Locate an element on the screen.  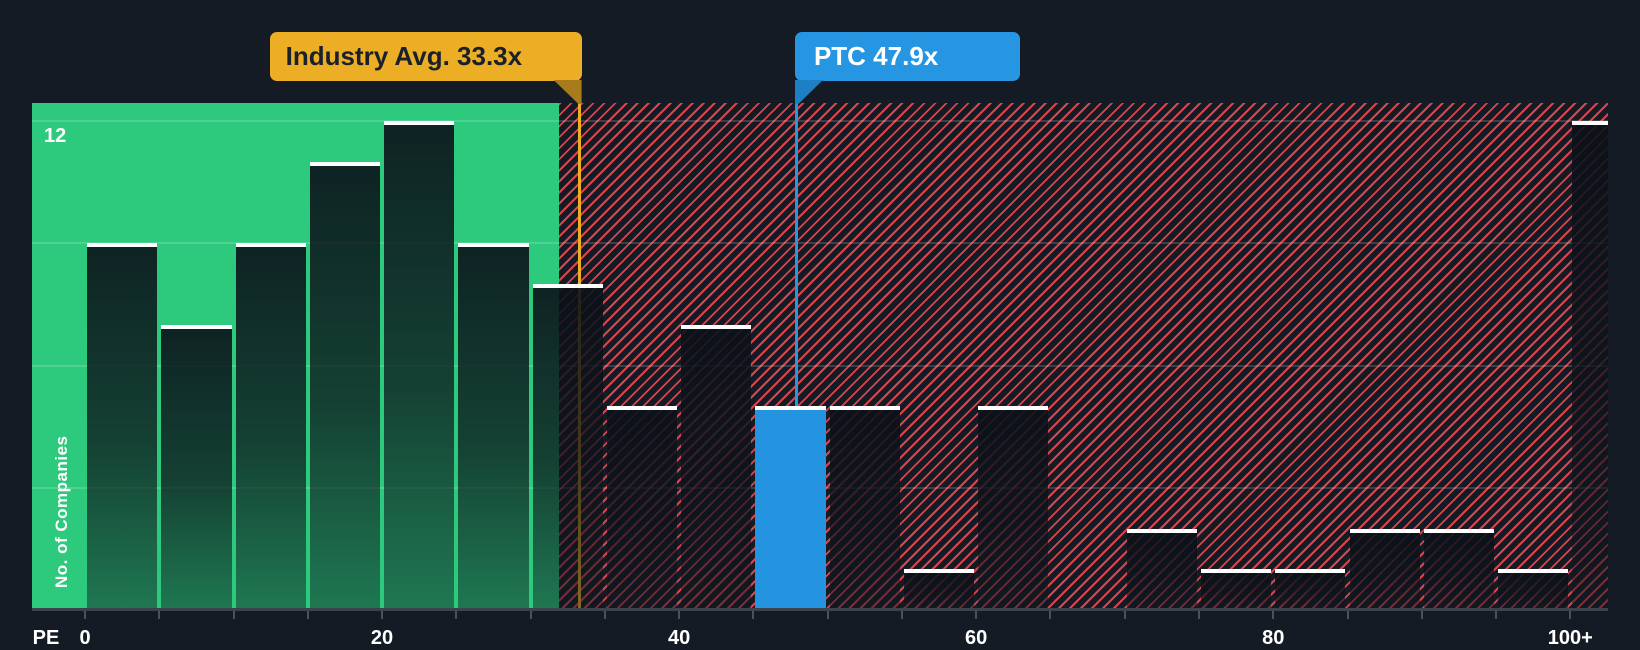
industry-avg-callout-pointer is located at coordinates (567, 92).